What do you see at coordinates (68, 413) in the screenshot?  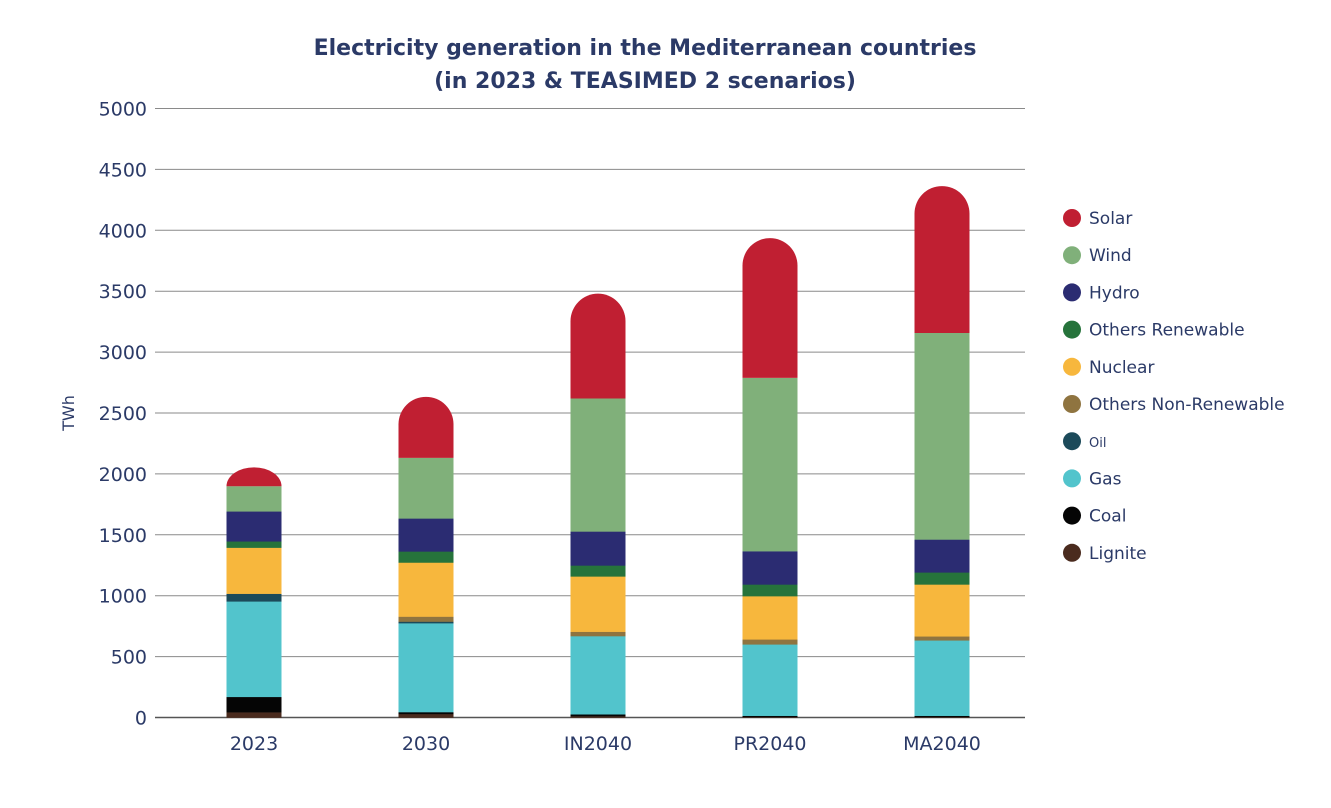 I see `y-axis-label: TWh` at bounding box center [68, 413].